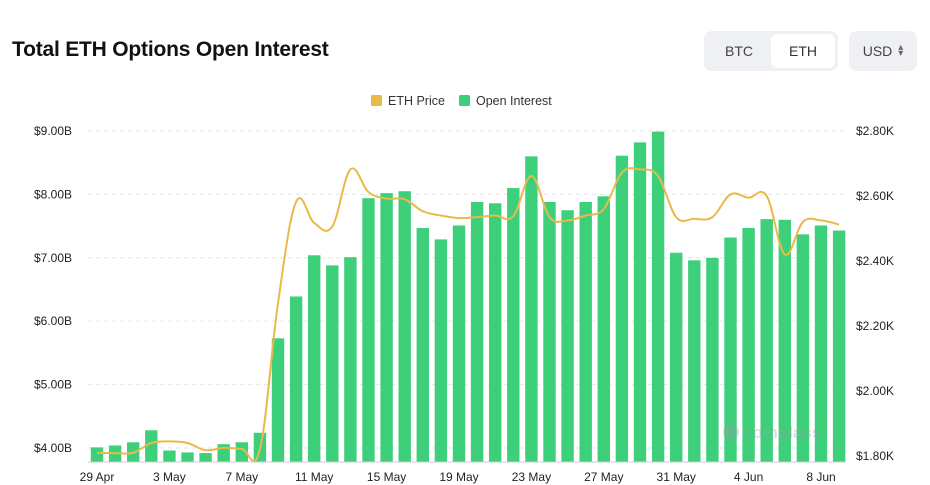 The height and width of the screenshot is (485, 930). I want to click on x-tick-label: 7 May, so click(241, 477).